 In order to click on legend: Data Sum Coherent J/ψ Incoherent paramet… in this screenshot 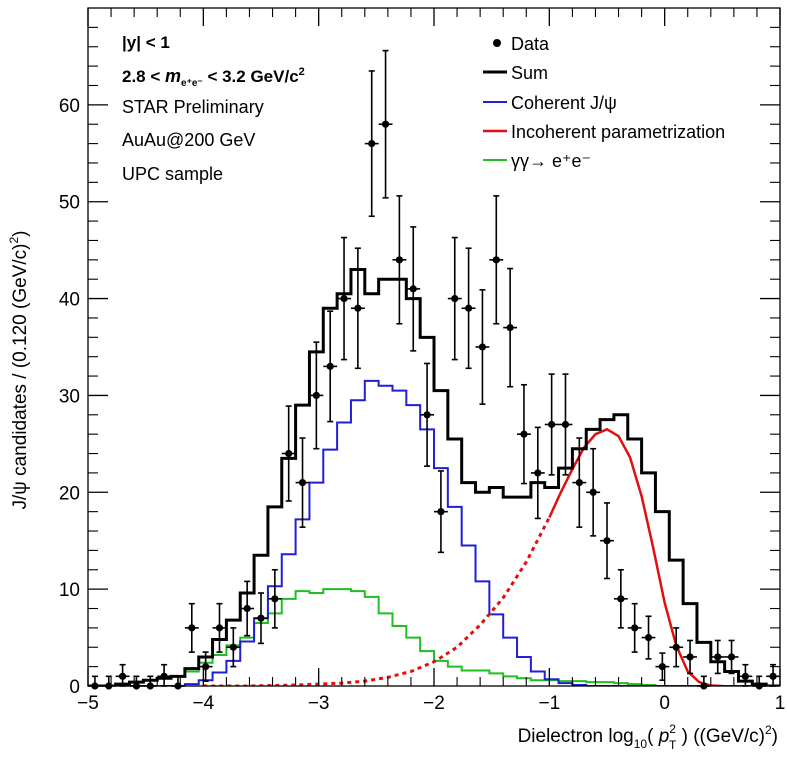, I will do `click(604, 102)`.